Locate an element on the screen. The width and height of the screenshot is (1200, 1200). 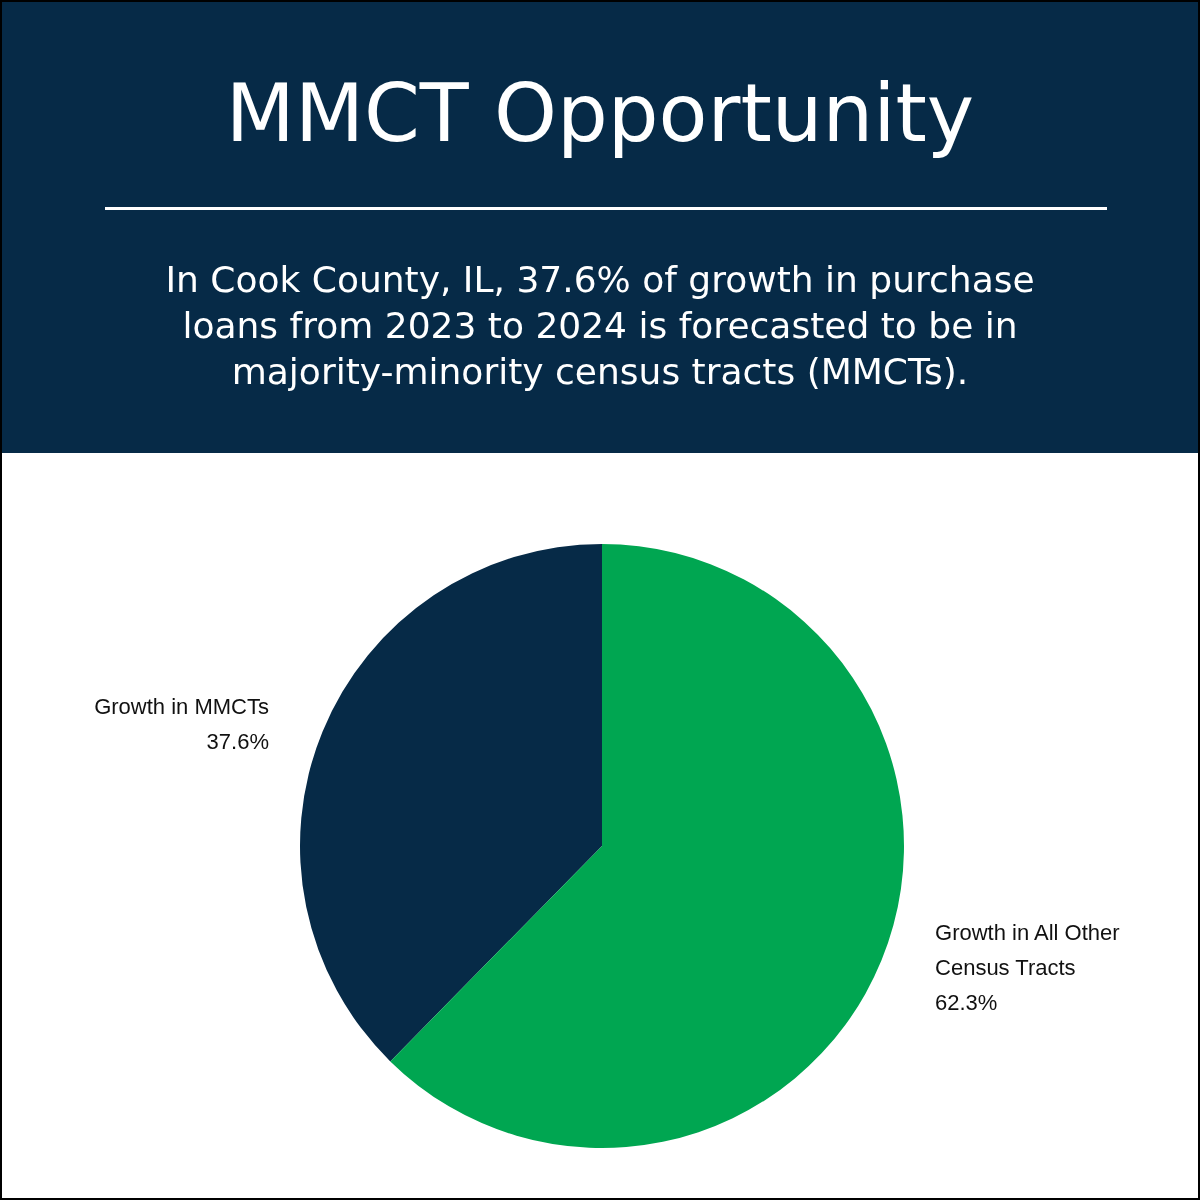
data-label: 37.6% is located at coordinates (237, 742).